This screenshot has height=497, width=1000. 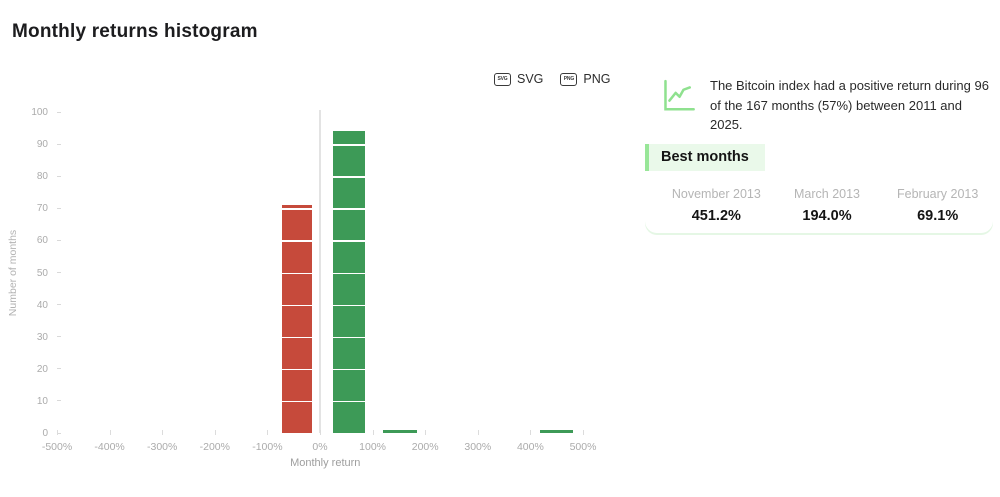 I want to click on x-tick-label: 500%, so click(x=583, y=447).